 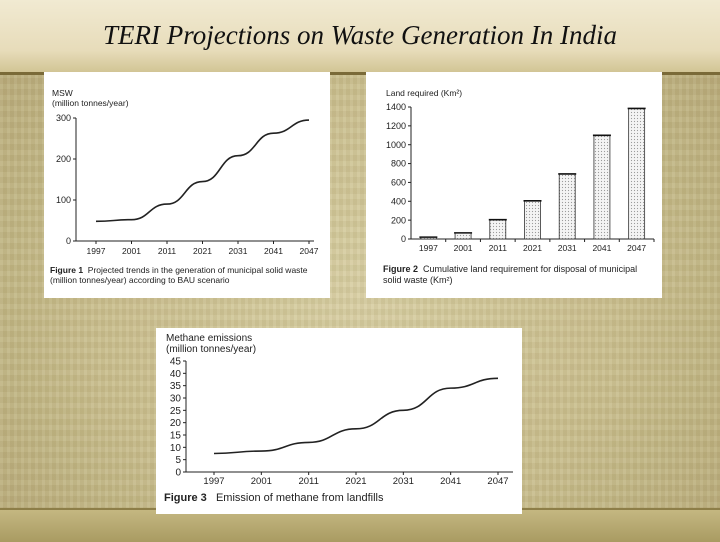 What do you see at coordinates (176, 423) in the screenshot?
I see `y-tick-label: 20` at bounding box center [176, 423].